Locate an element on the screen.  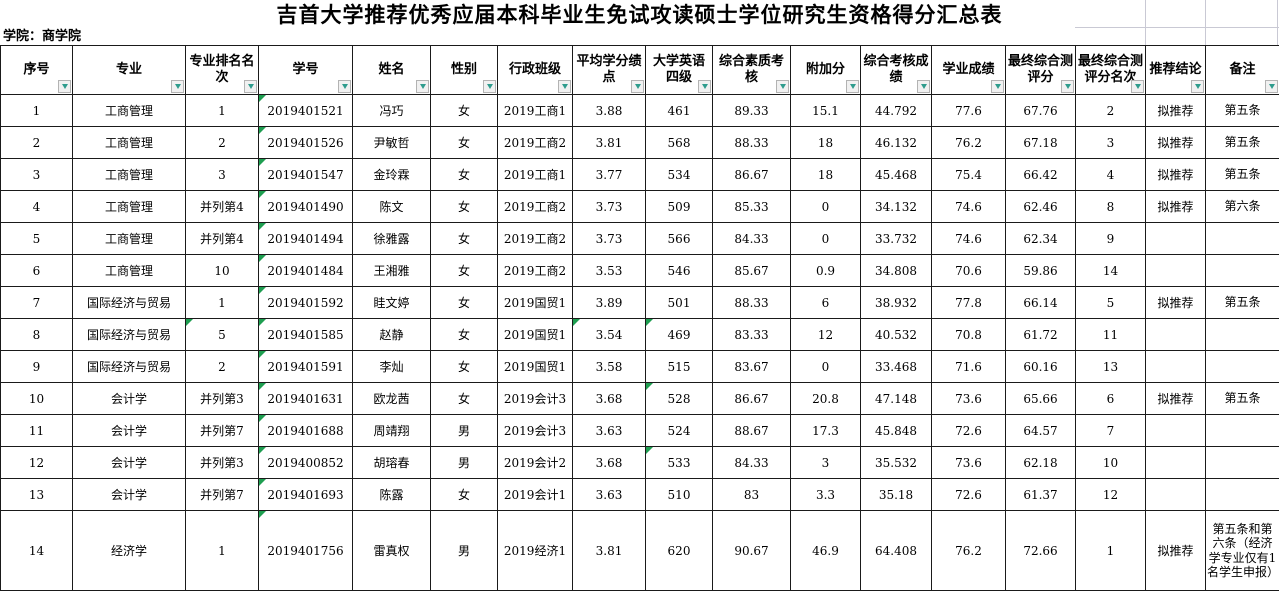
cell-student_id: 2019401693 is located at coordinates (305, 494).